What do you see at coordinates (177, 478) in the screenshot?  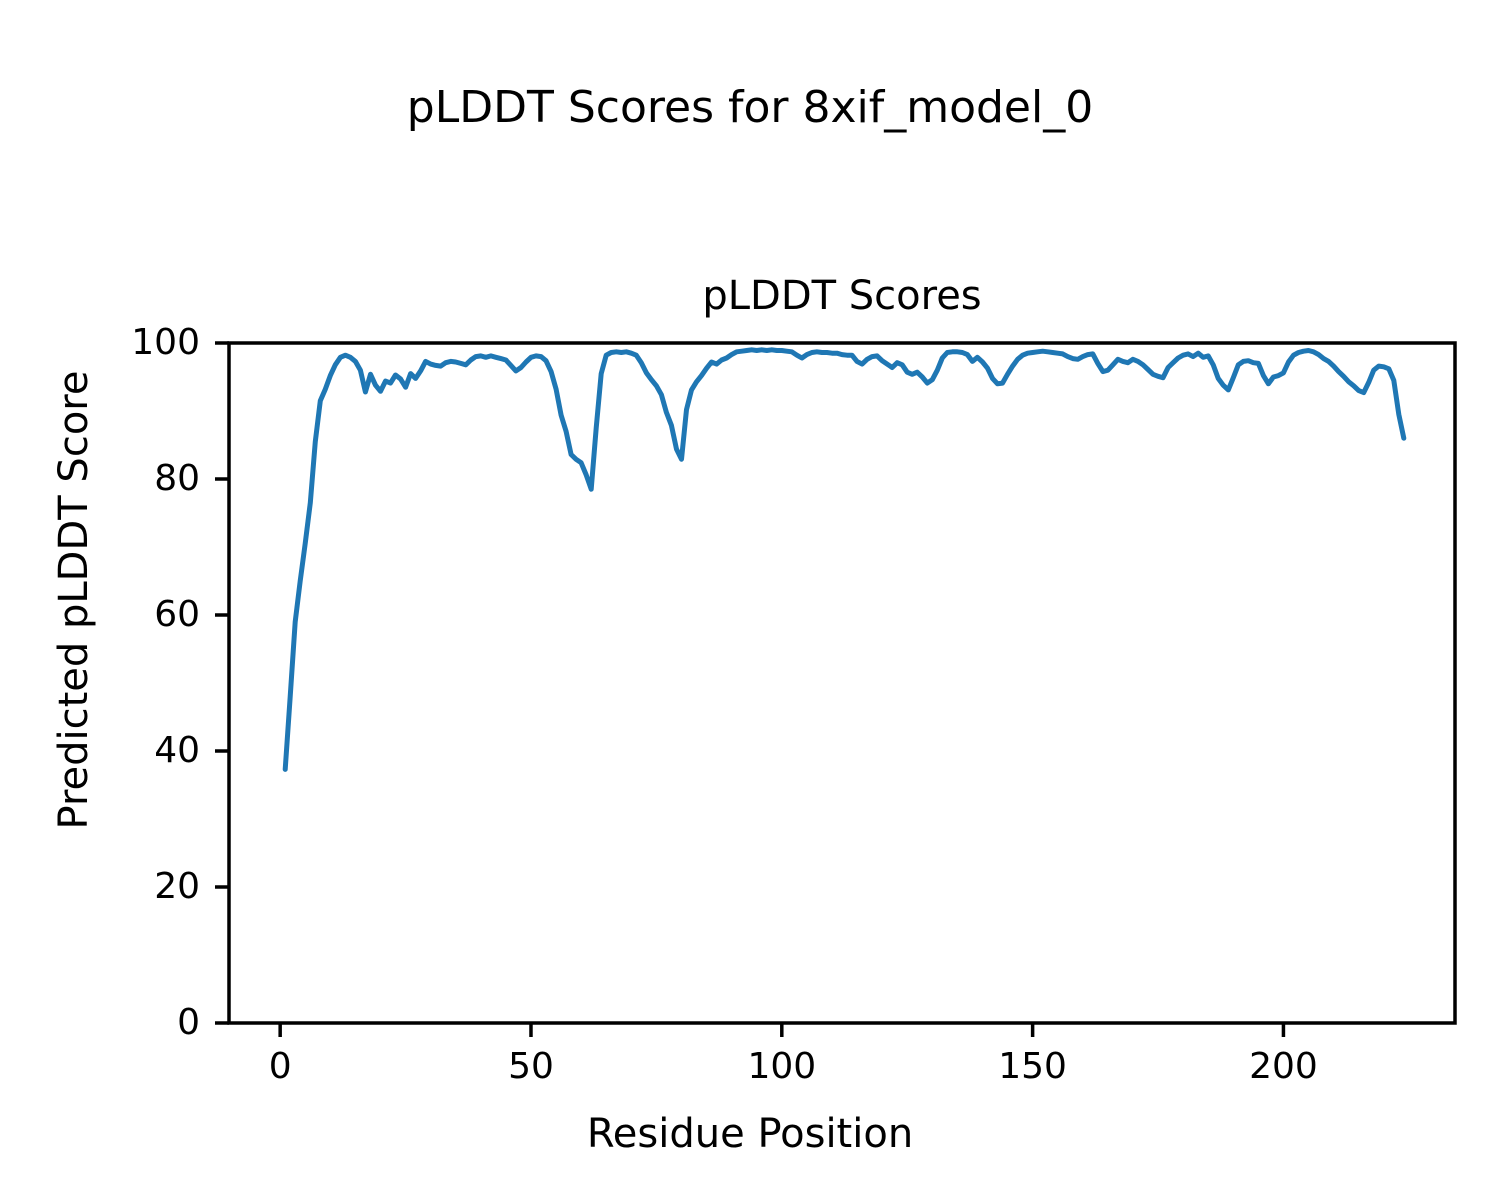 I see `y-tick-label: 80` at bounding box center [177, 478].